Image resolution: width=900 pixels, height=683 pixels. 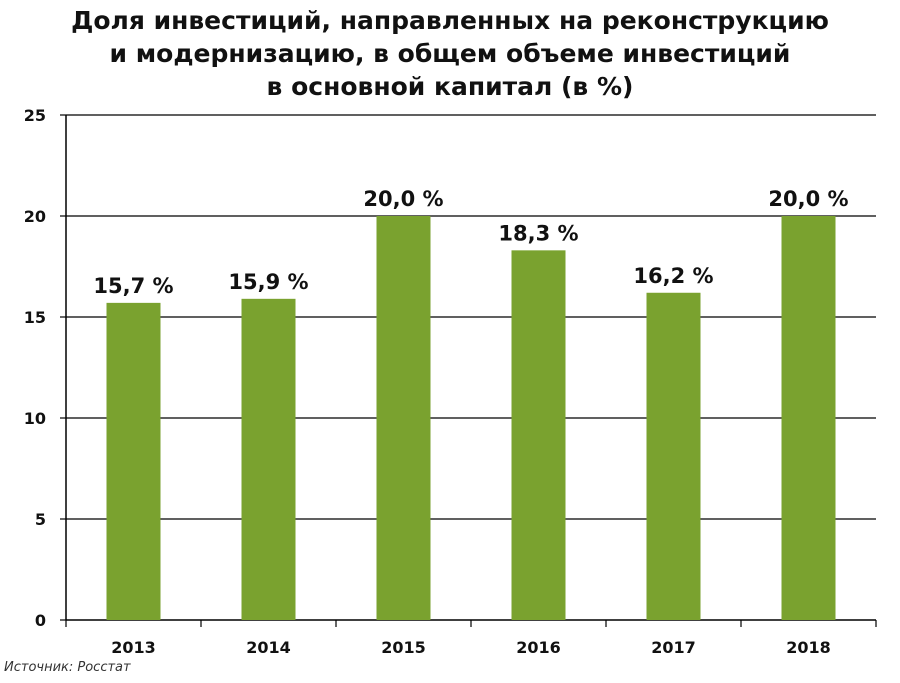 What do you see at coordinates (673, 456) in the screenshot?
I see `bar-2017` at bounding box center [673, 456].